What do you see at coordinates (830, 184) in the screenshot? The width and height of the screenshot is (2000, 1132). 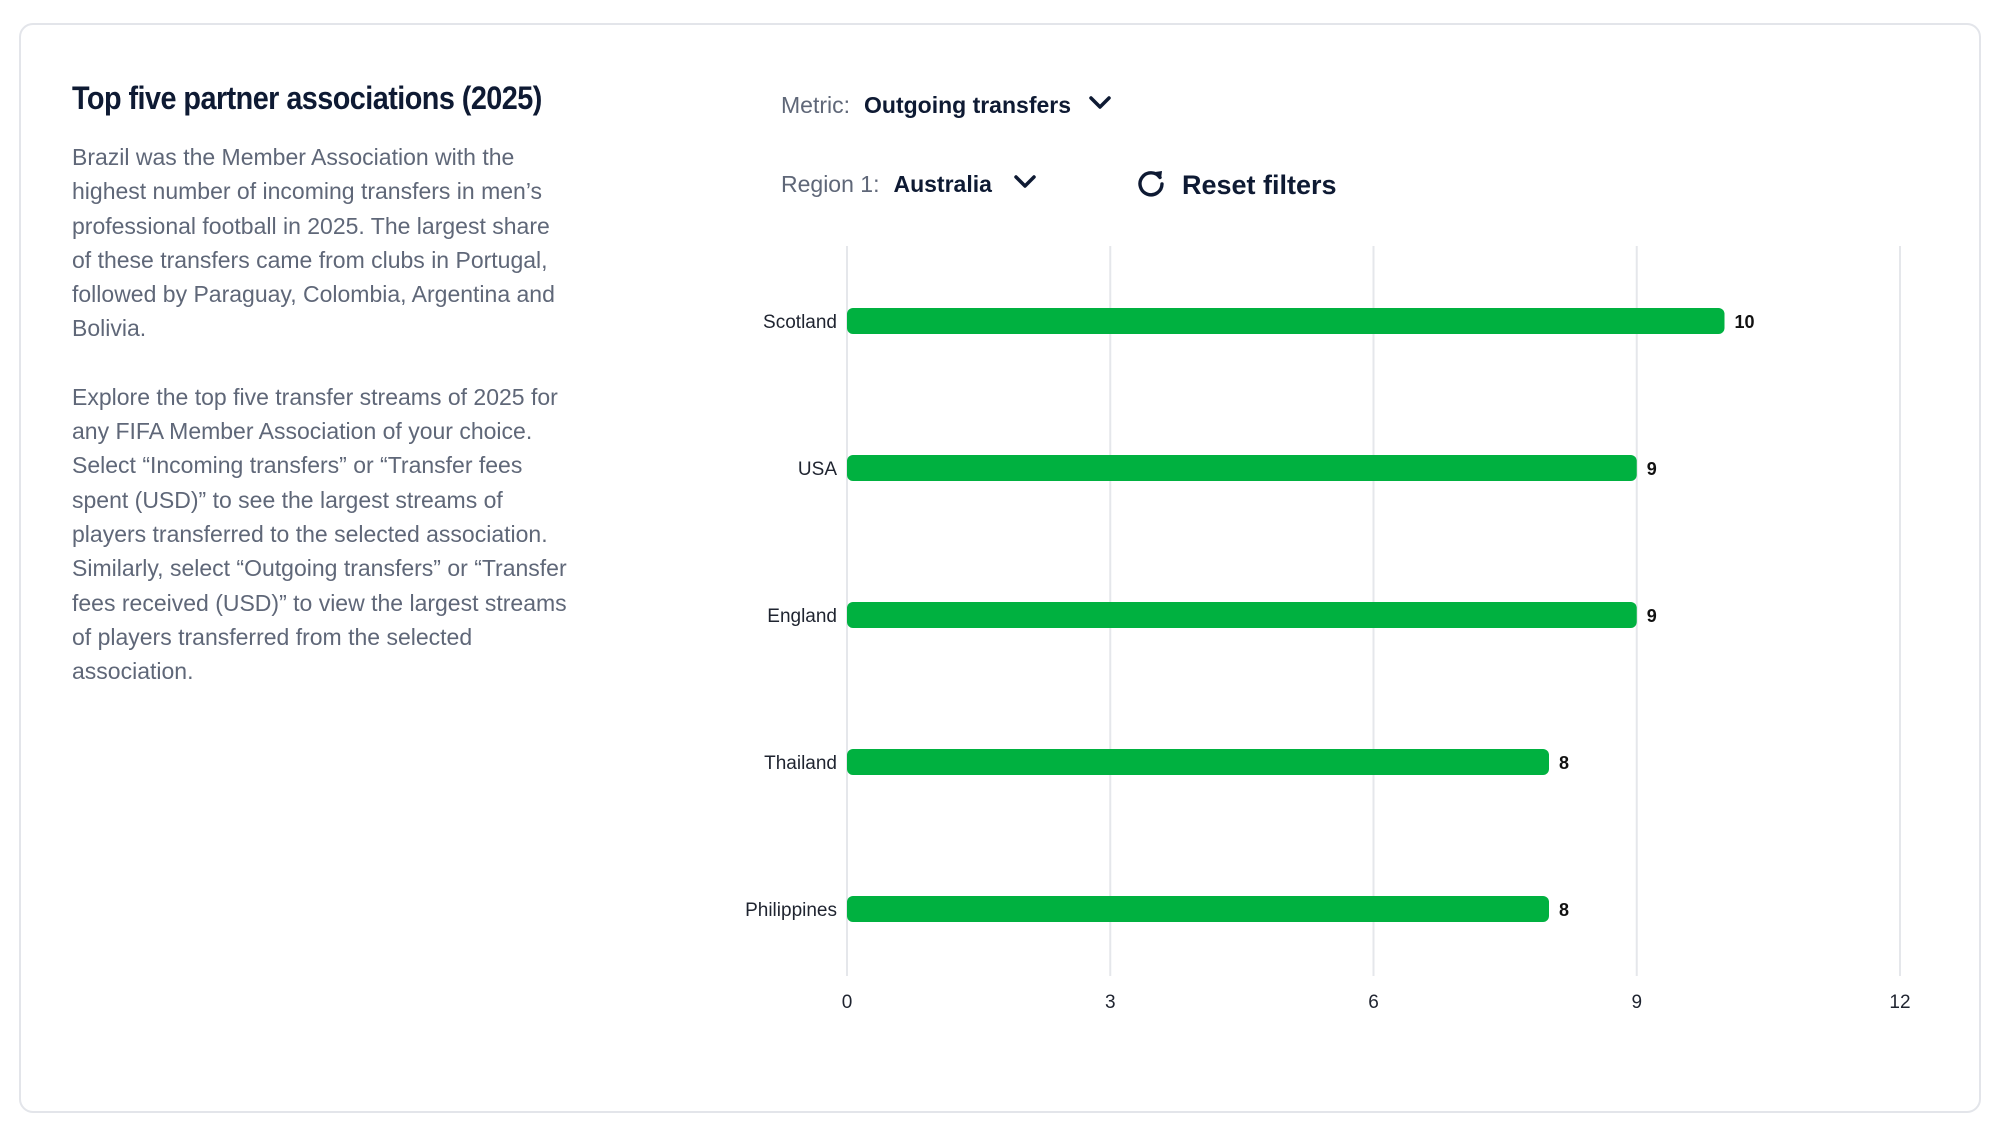 I see `region-label: Region 1:` at bounding box center [830, 184].